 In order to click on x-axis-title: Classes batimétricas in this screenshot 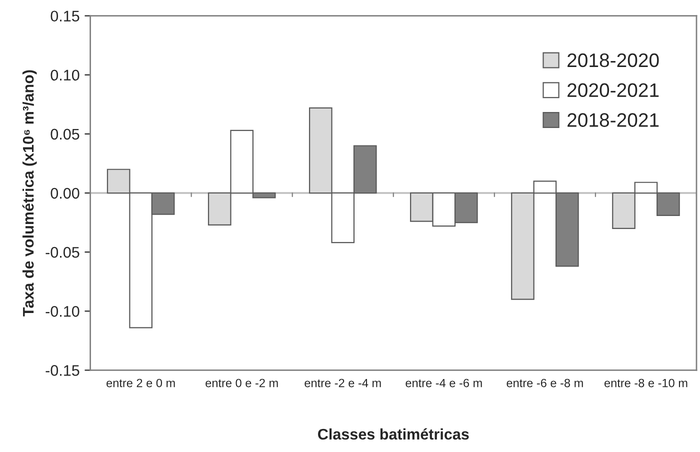, I will do `click(393, 434)`.